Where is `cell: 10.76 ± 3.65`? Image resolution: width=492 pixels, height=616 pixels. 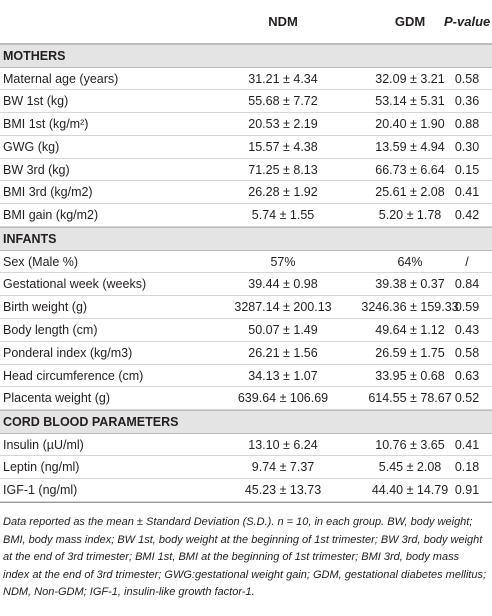 cell: 10.76 ± 3.65 is located at coordinates (410, 444).